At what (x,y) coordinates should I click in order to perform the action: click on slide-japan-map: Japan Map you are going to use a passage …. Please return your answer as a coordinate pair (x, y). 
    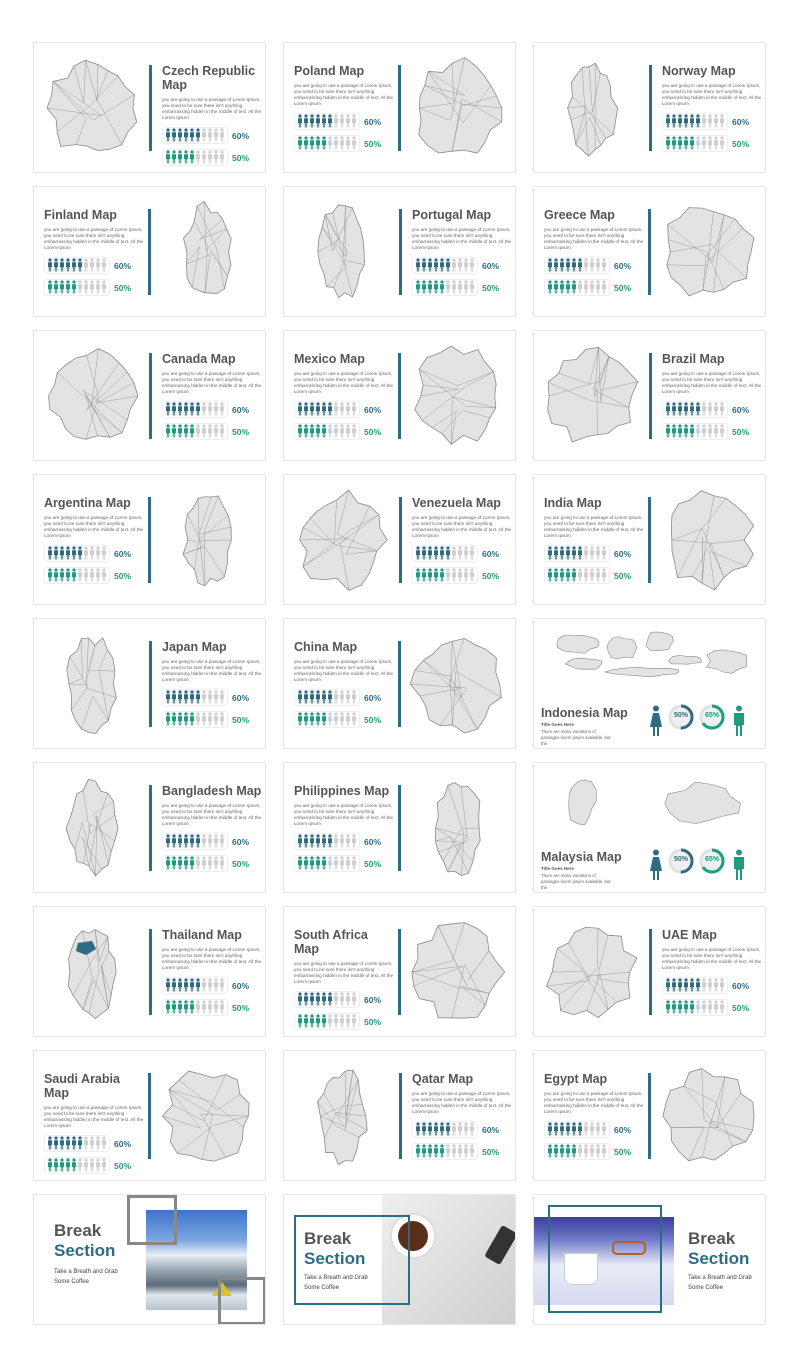
    Looking at the image, I should click on (149, 683).